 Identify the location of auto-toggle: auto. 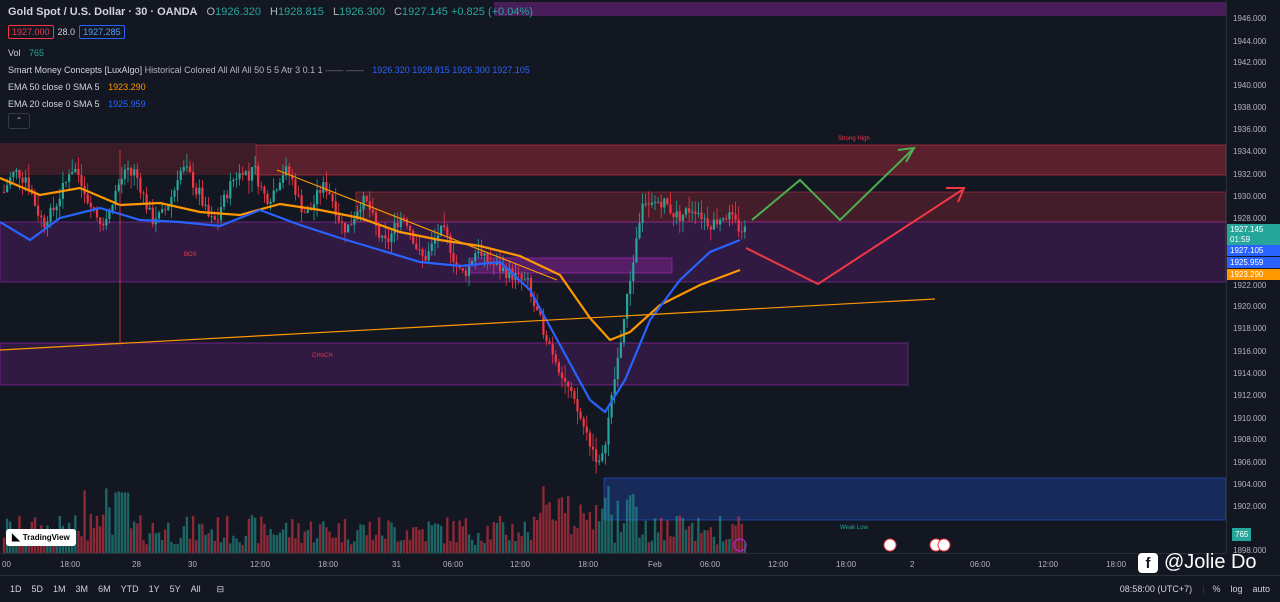
(1261, 589).